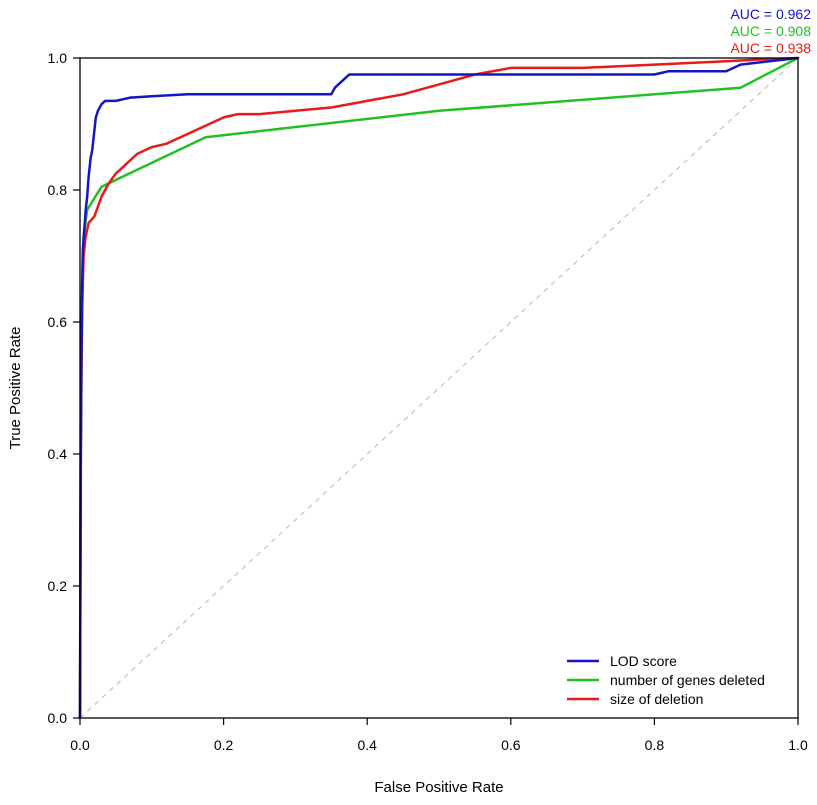  Describe the element at coordinates (80, 745) in the screenshot. I see `x-tick-label: 0.0` at that location.